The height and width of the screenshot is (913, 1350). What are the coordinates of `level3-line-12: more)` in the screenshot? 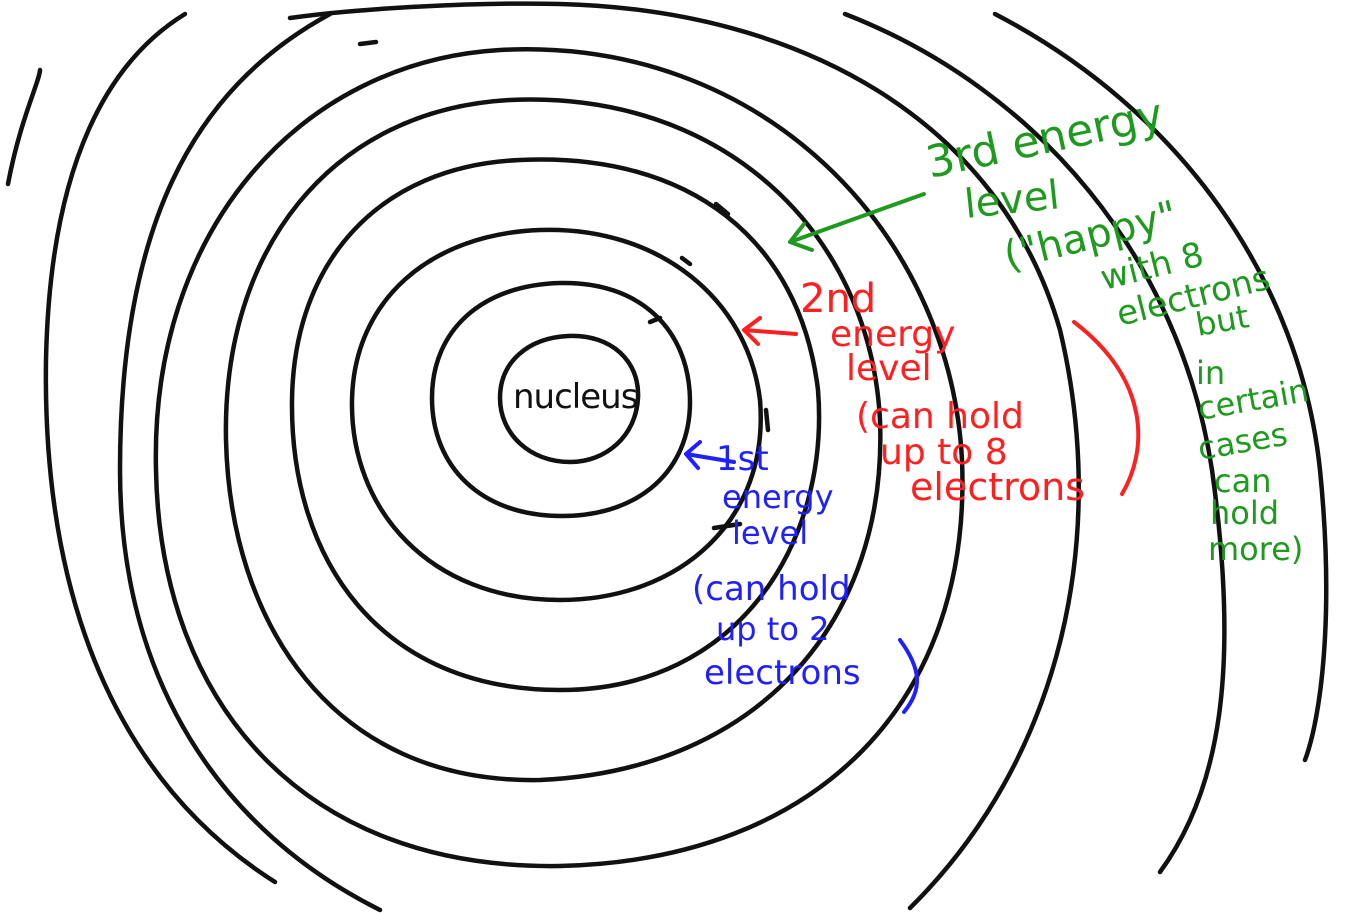 It's located at (1255, 549).